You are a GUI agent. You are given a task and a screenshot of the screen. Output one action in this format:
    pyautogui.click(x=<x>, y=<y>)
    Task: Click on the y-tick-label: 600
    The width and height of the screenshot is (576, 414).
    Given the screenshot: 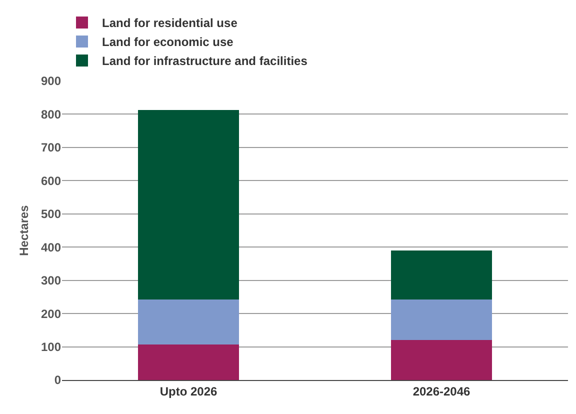 What is the action you would take?
    pyautogui.click(x=51, y=181)
    